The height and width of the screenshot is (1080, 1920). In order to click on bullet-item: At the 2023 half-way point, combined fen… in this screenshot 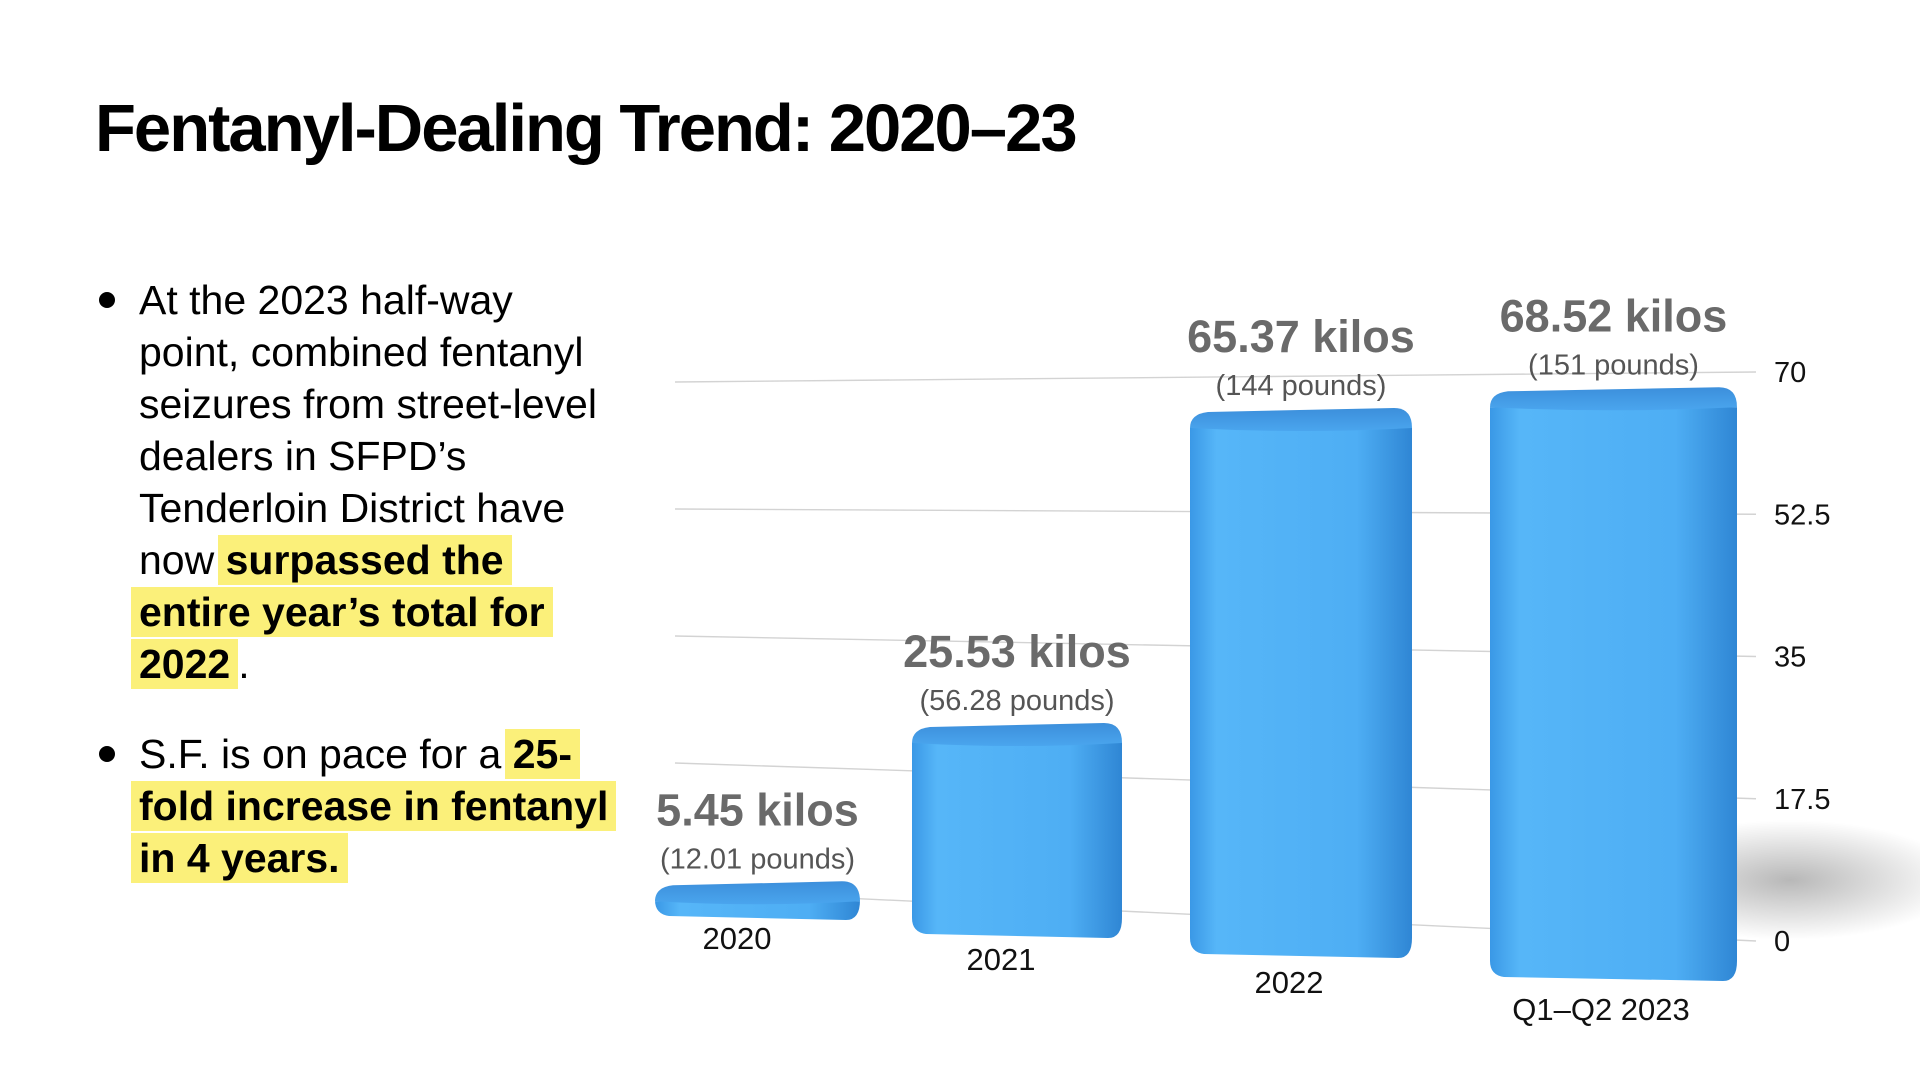, I will do `click(355, 482)`.